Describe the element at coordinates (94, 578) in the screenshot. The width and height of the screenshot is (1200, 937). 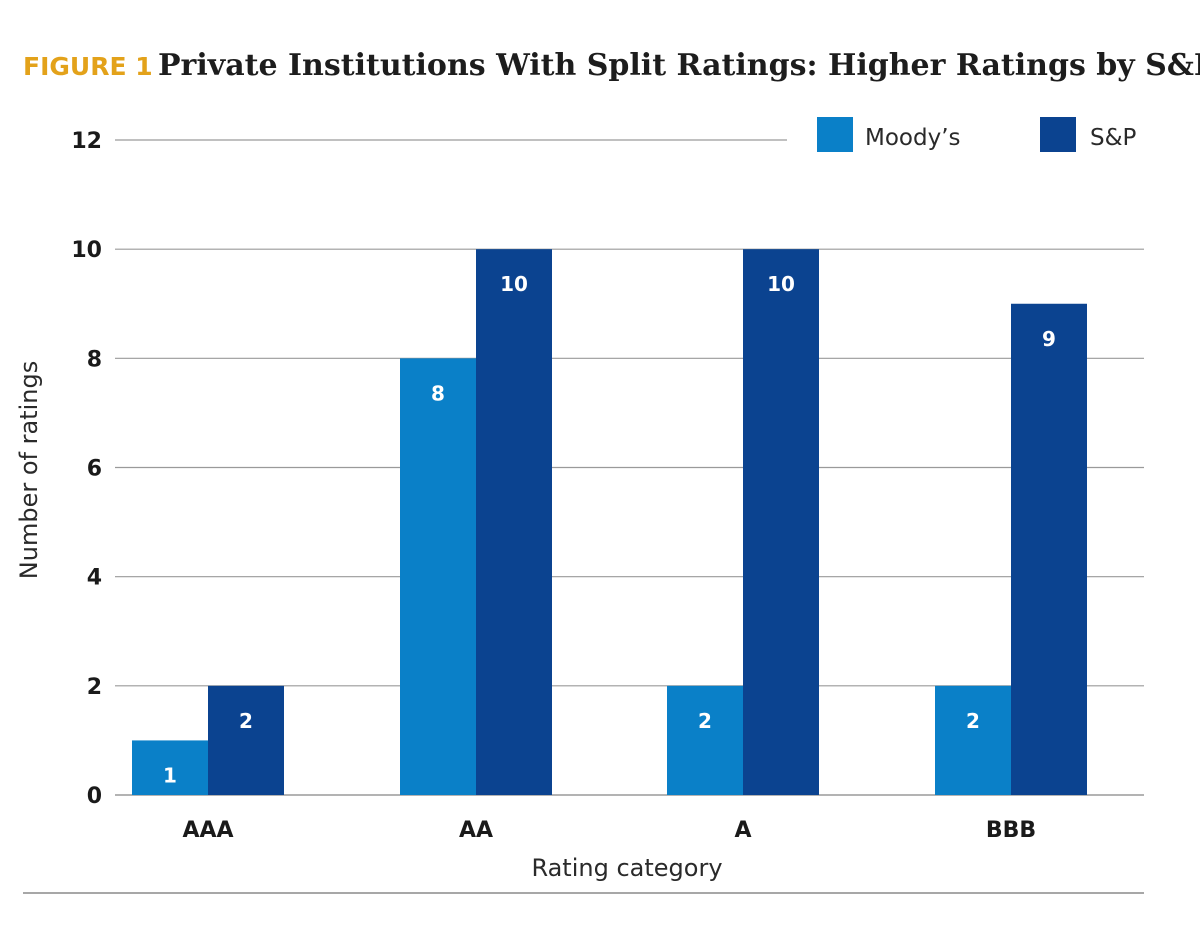
I see `y-tick-label: 4` at that location.